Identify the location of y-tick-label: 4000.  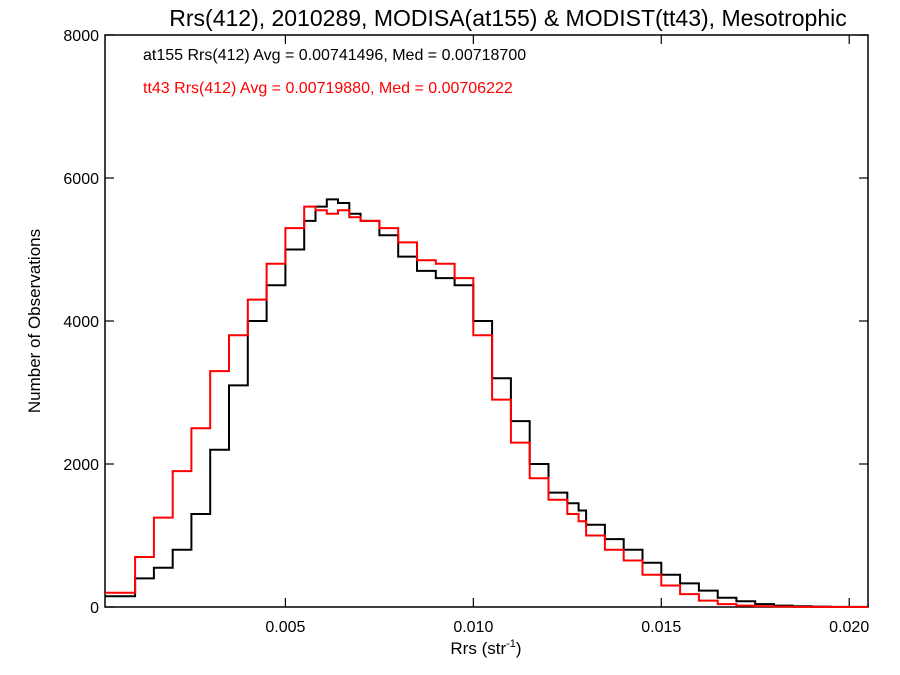
(81, 322).